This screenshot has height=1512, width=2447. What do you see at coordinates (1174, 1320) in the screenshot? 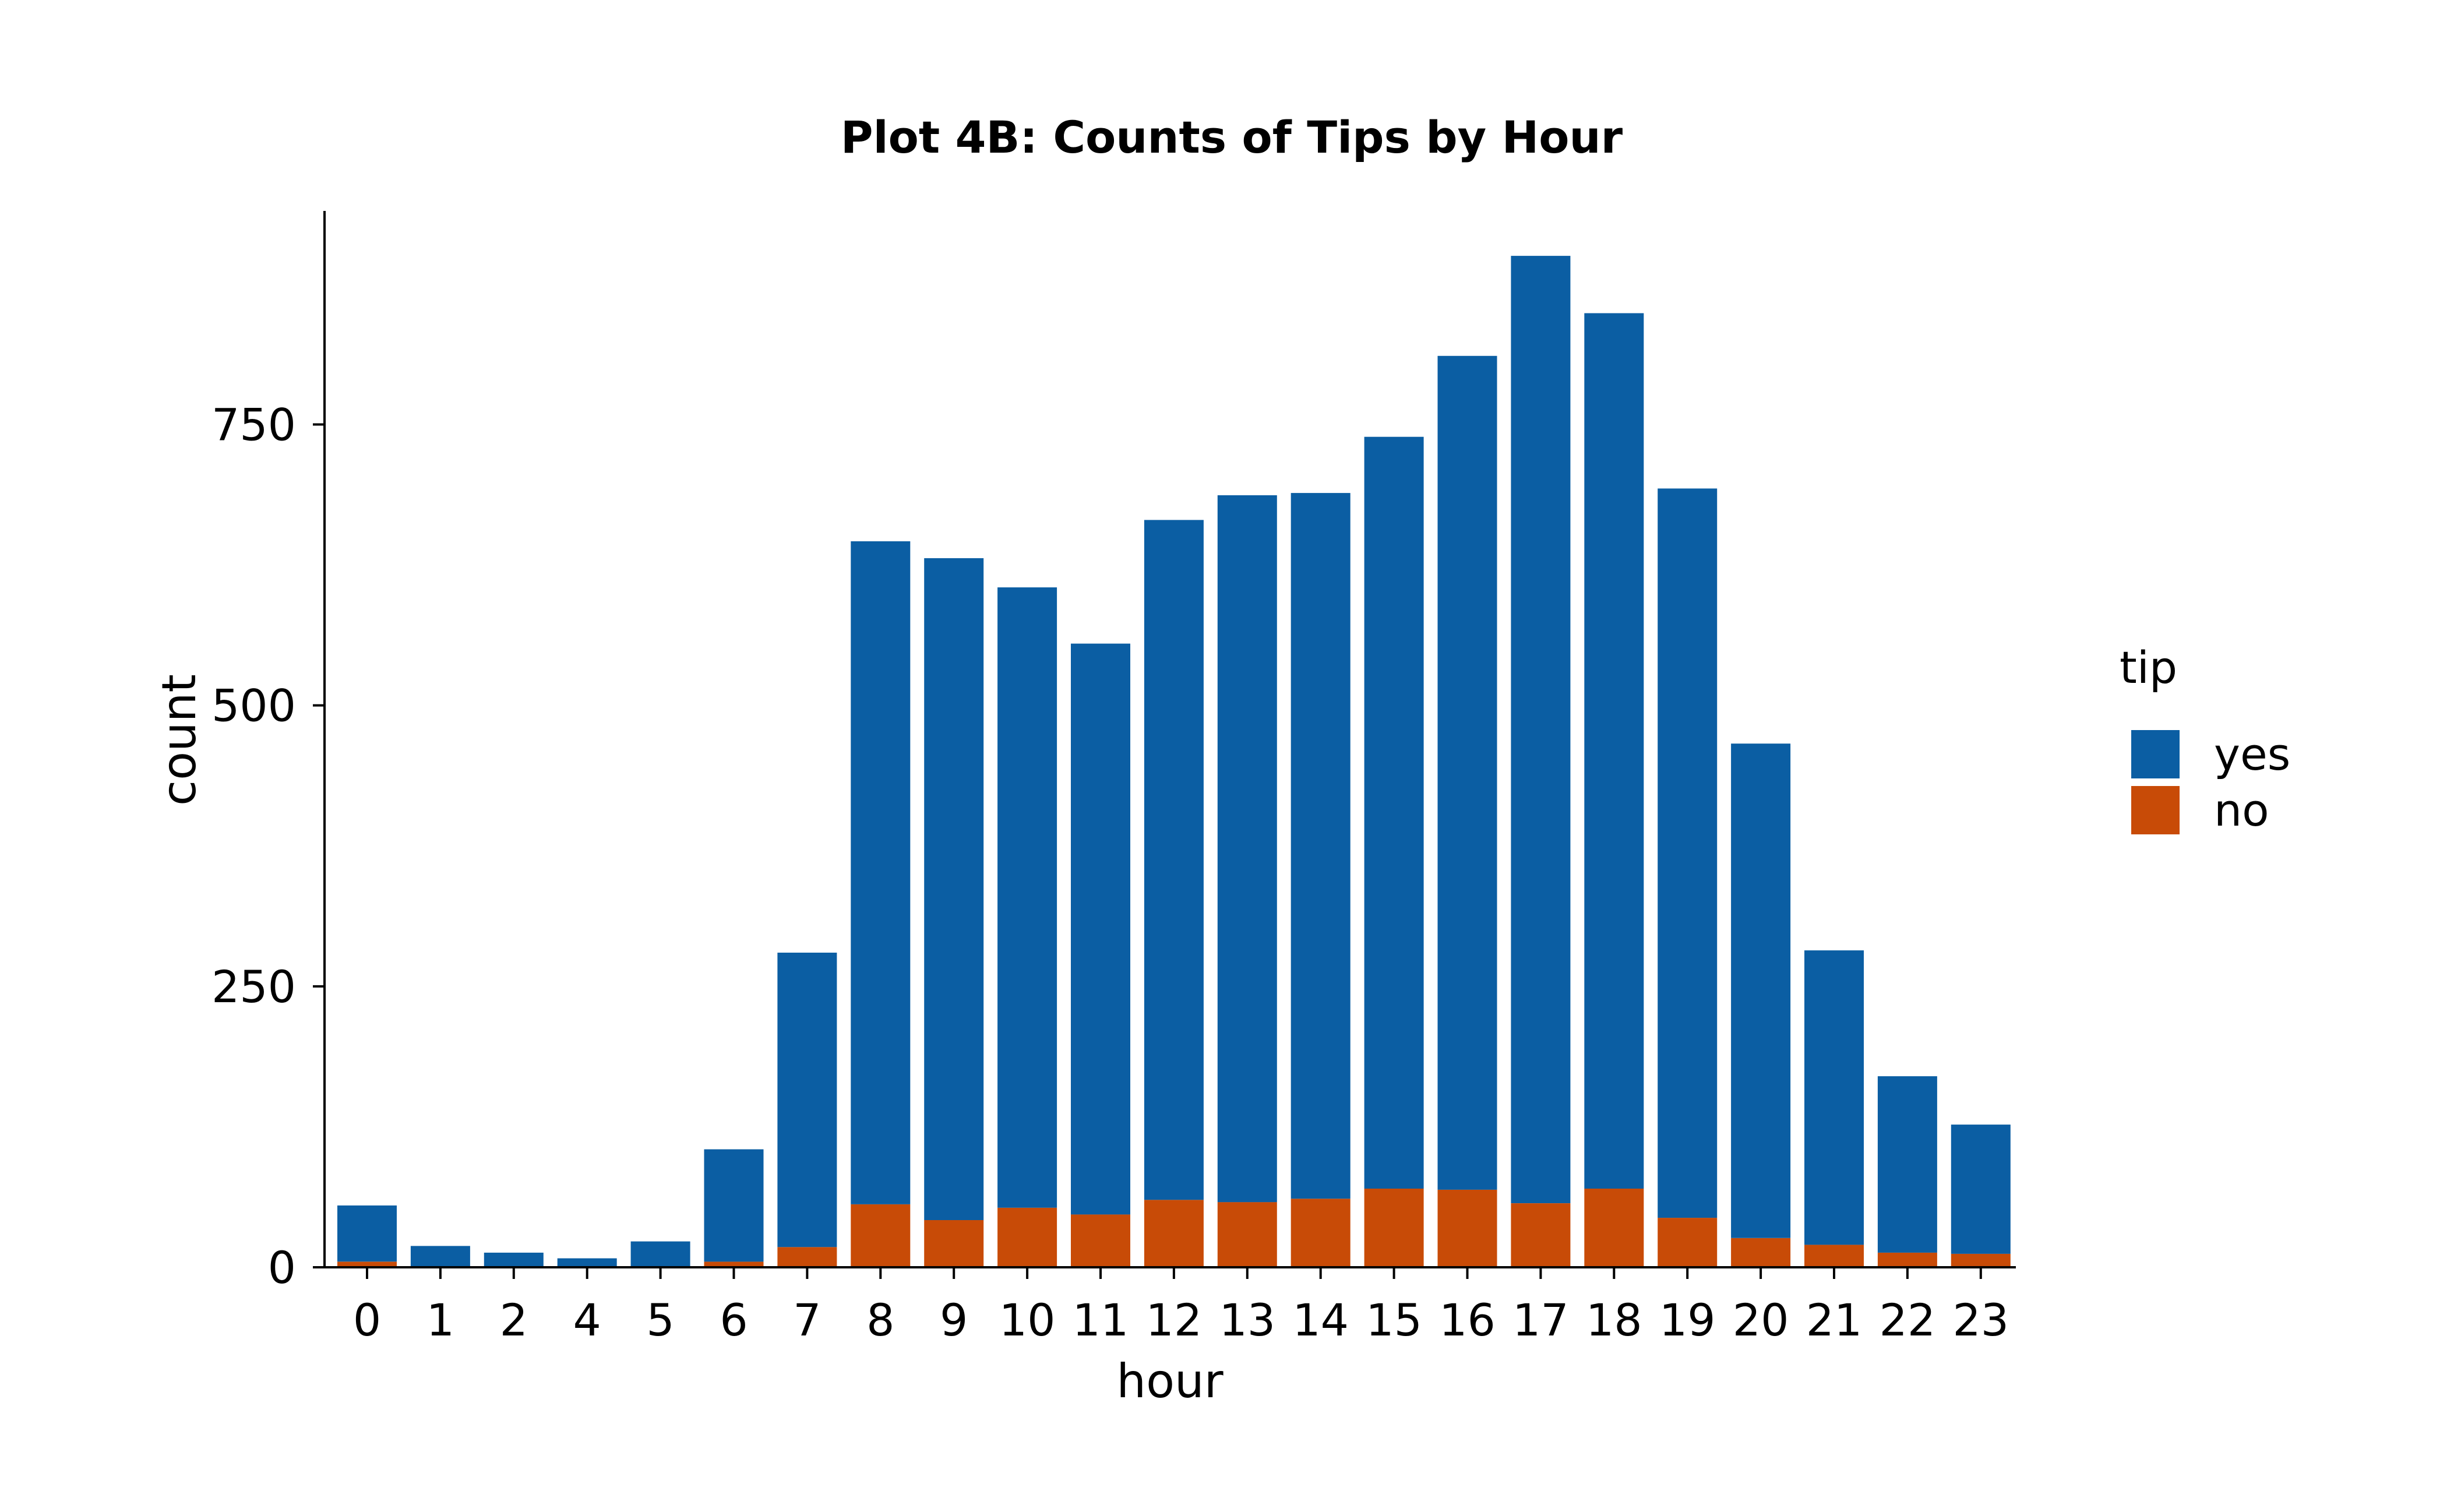
I see `x-tick-label: 12` at bounding box center [1174, 1320].